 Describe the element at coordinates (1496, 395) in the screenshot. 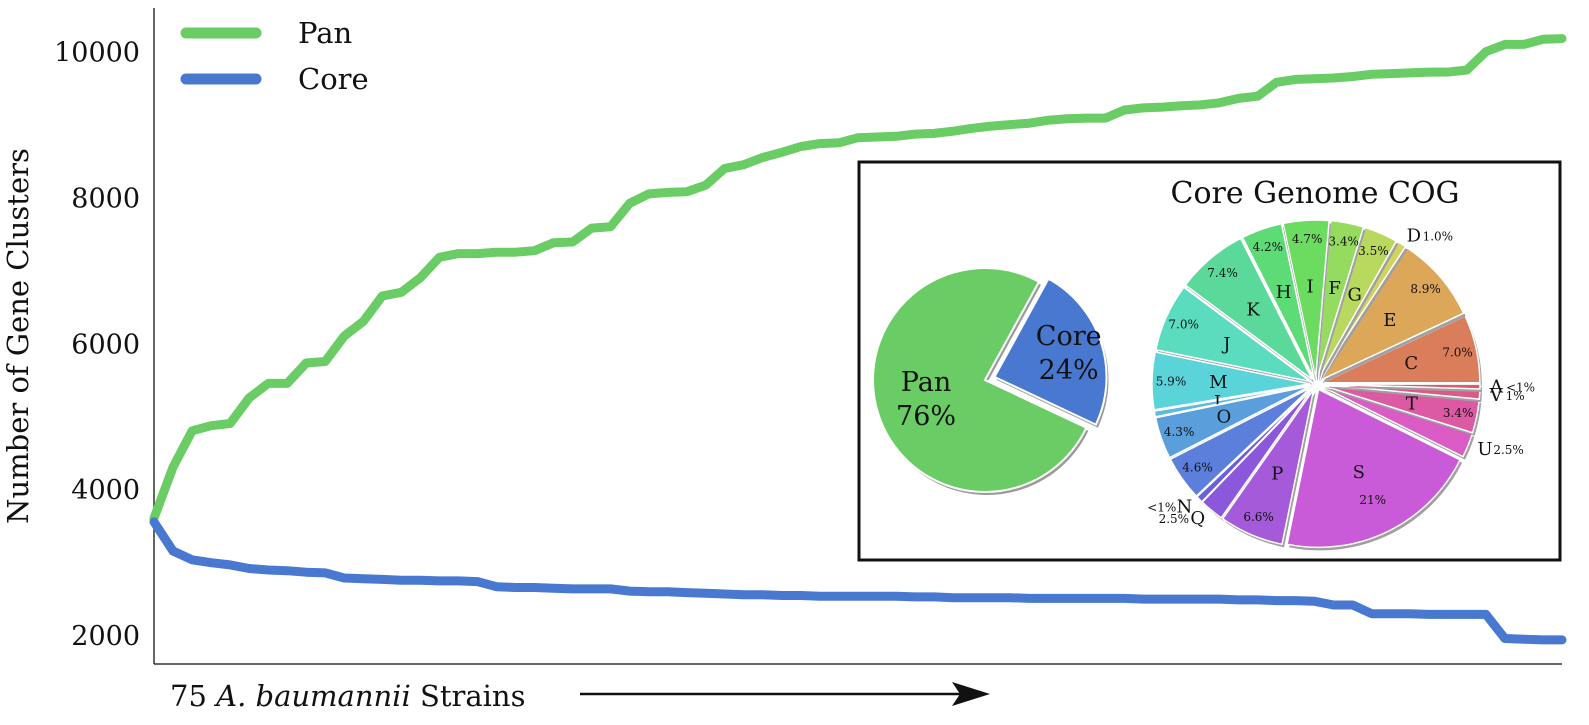

I see `cog-outside-letter: V` at that location.